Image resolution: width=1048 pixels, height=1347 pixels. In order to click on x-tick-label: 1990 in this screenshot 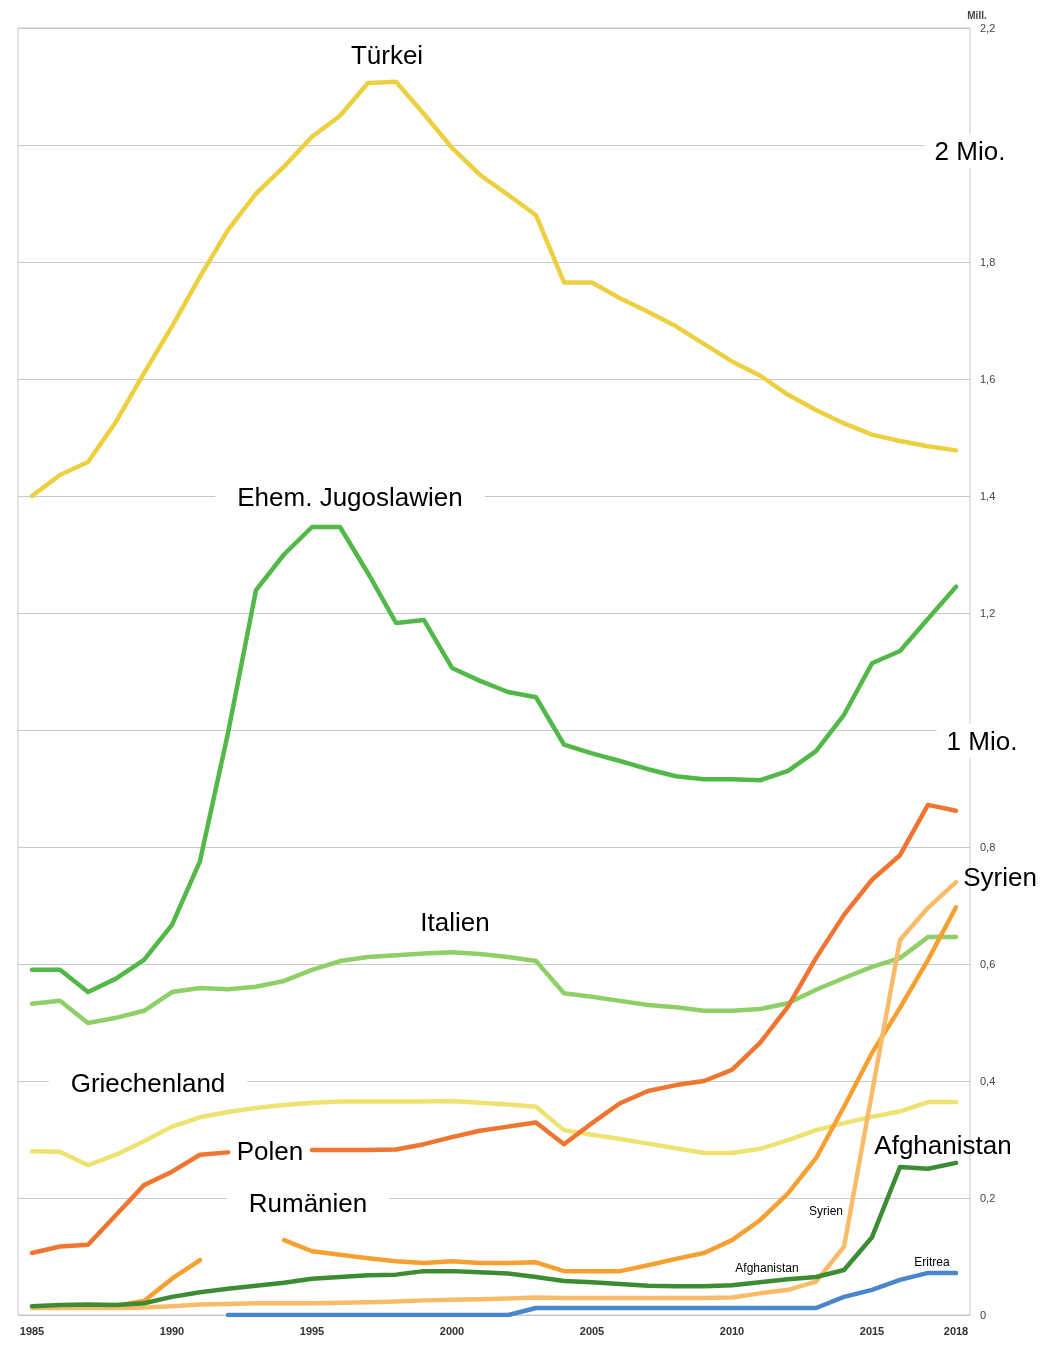, I will do `click(172, 1330)`.